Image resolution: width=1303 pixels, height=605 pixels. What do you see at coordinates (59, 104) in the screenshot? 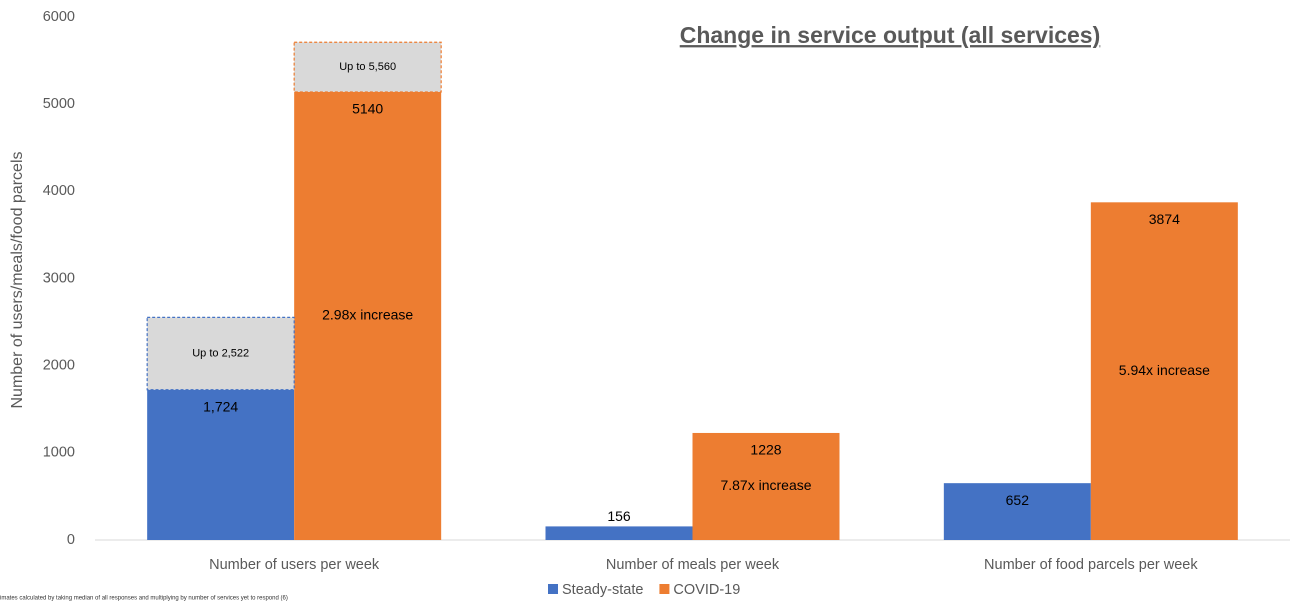
I see `y-tick-label: 5000` at bounding box center [59, 104].